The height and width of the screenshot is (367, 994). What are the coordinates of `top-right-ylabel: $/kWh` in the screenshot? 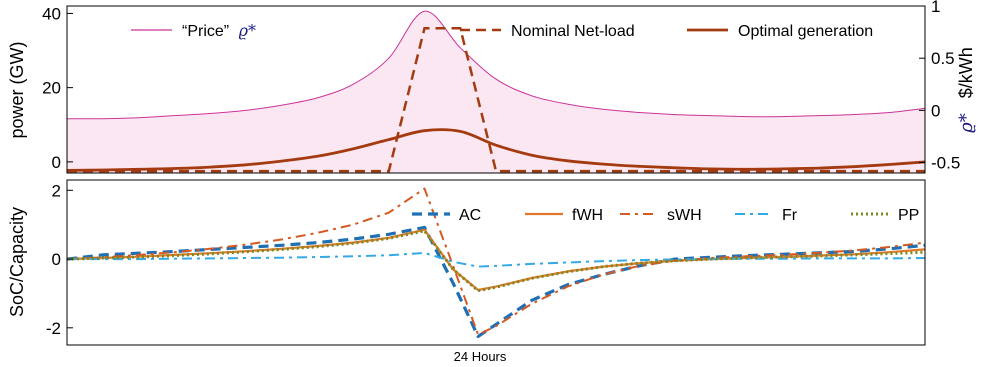 It's located at (966, 72).